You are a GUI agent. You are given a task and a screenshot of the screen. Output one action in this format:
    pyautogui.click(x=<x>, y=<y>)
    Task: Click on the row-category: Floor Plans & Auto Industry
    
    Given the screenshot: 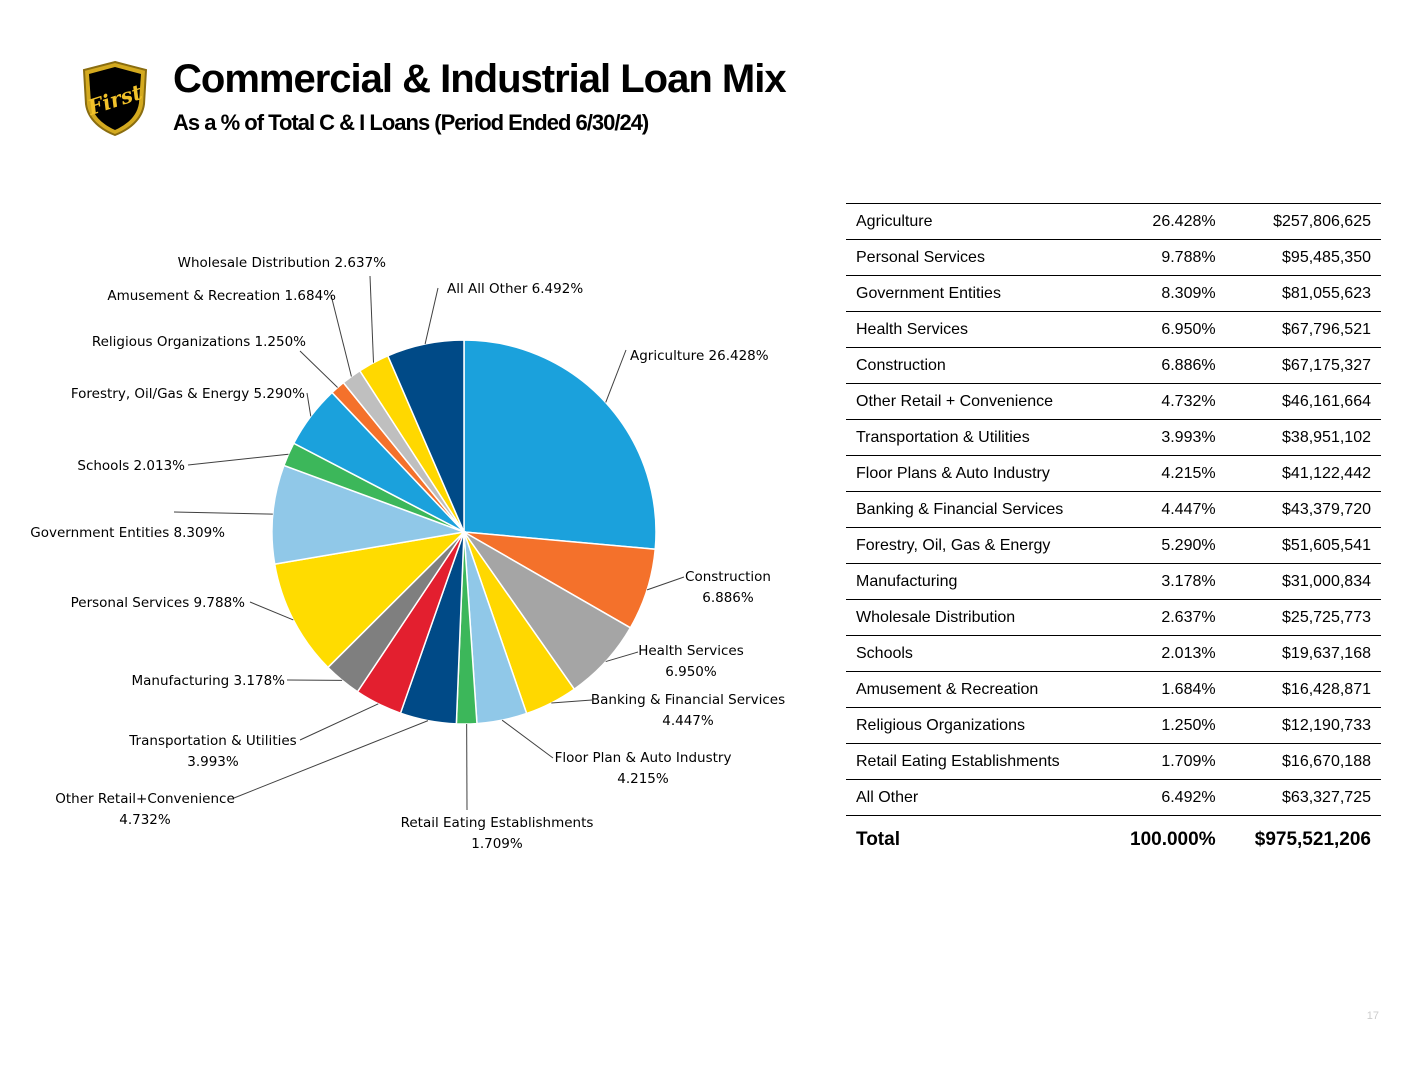 What is the action you would take?
    pyautogui.click(x=976, y=473)
    